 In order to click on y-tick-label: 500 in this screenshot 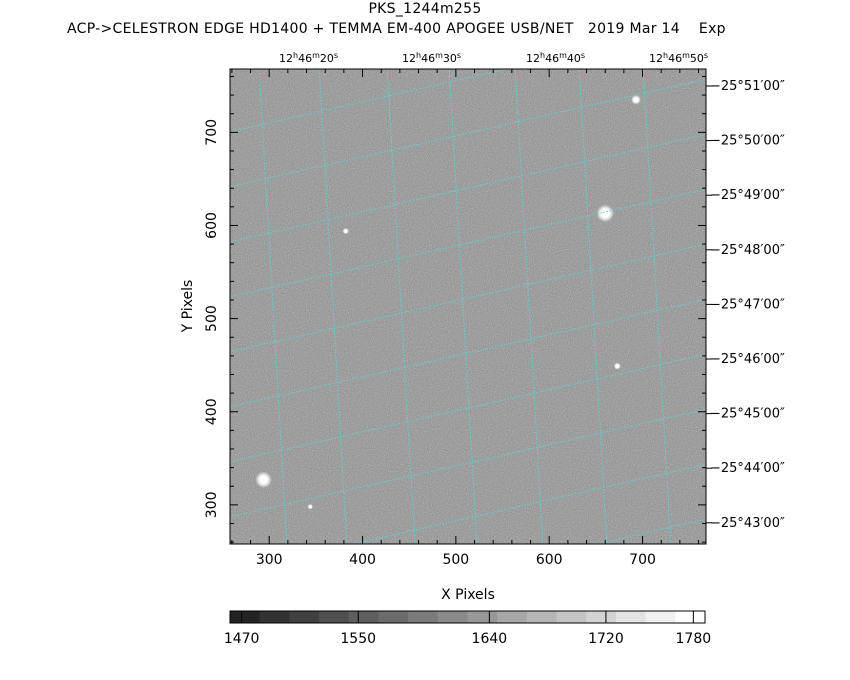, I will do `click(212, 318)`.